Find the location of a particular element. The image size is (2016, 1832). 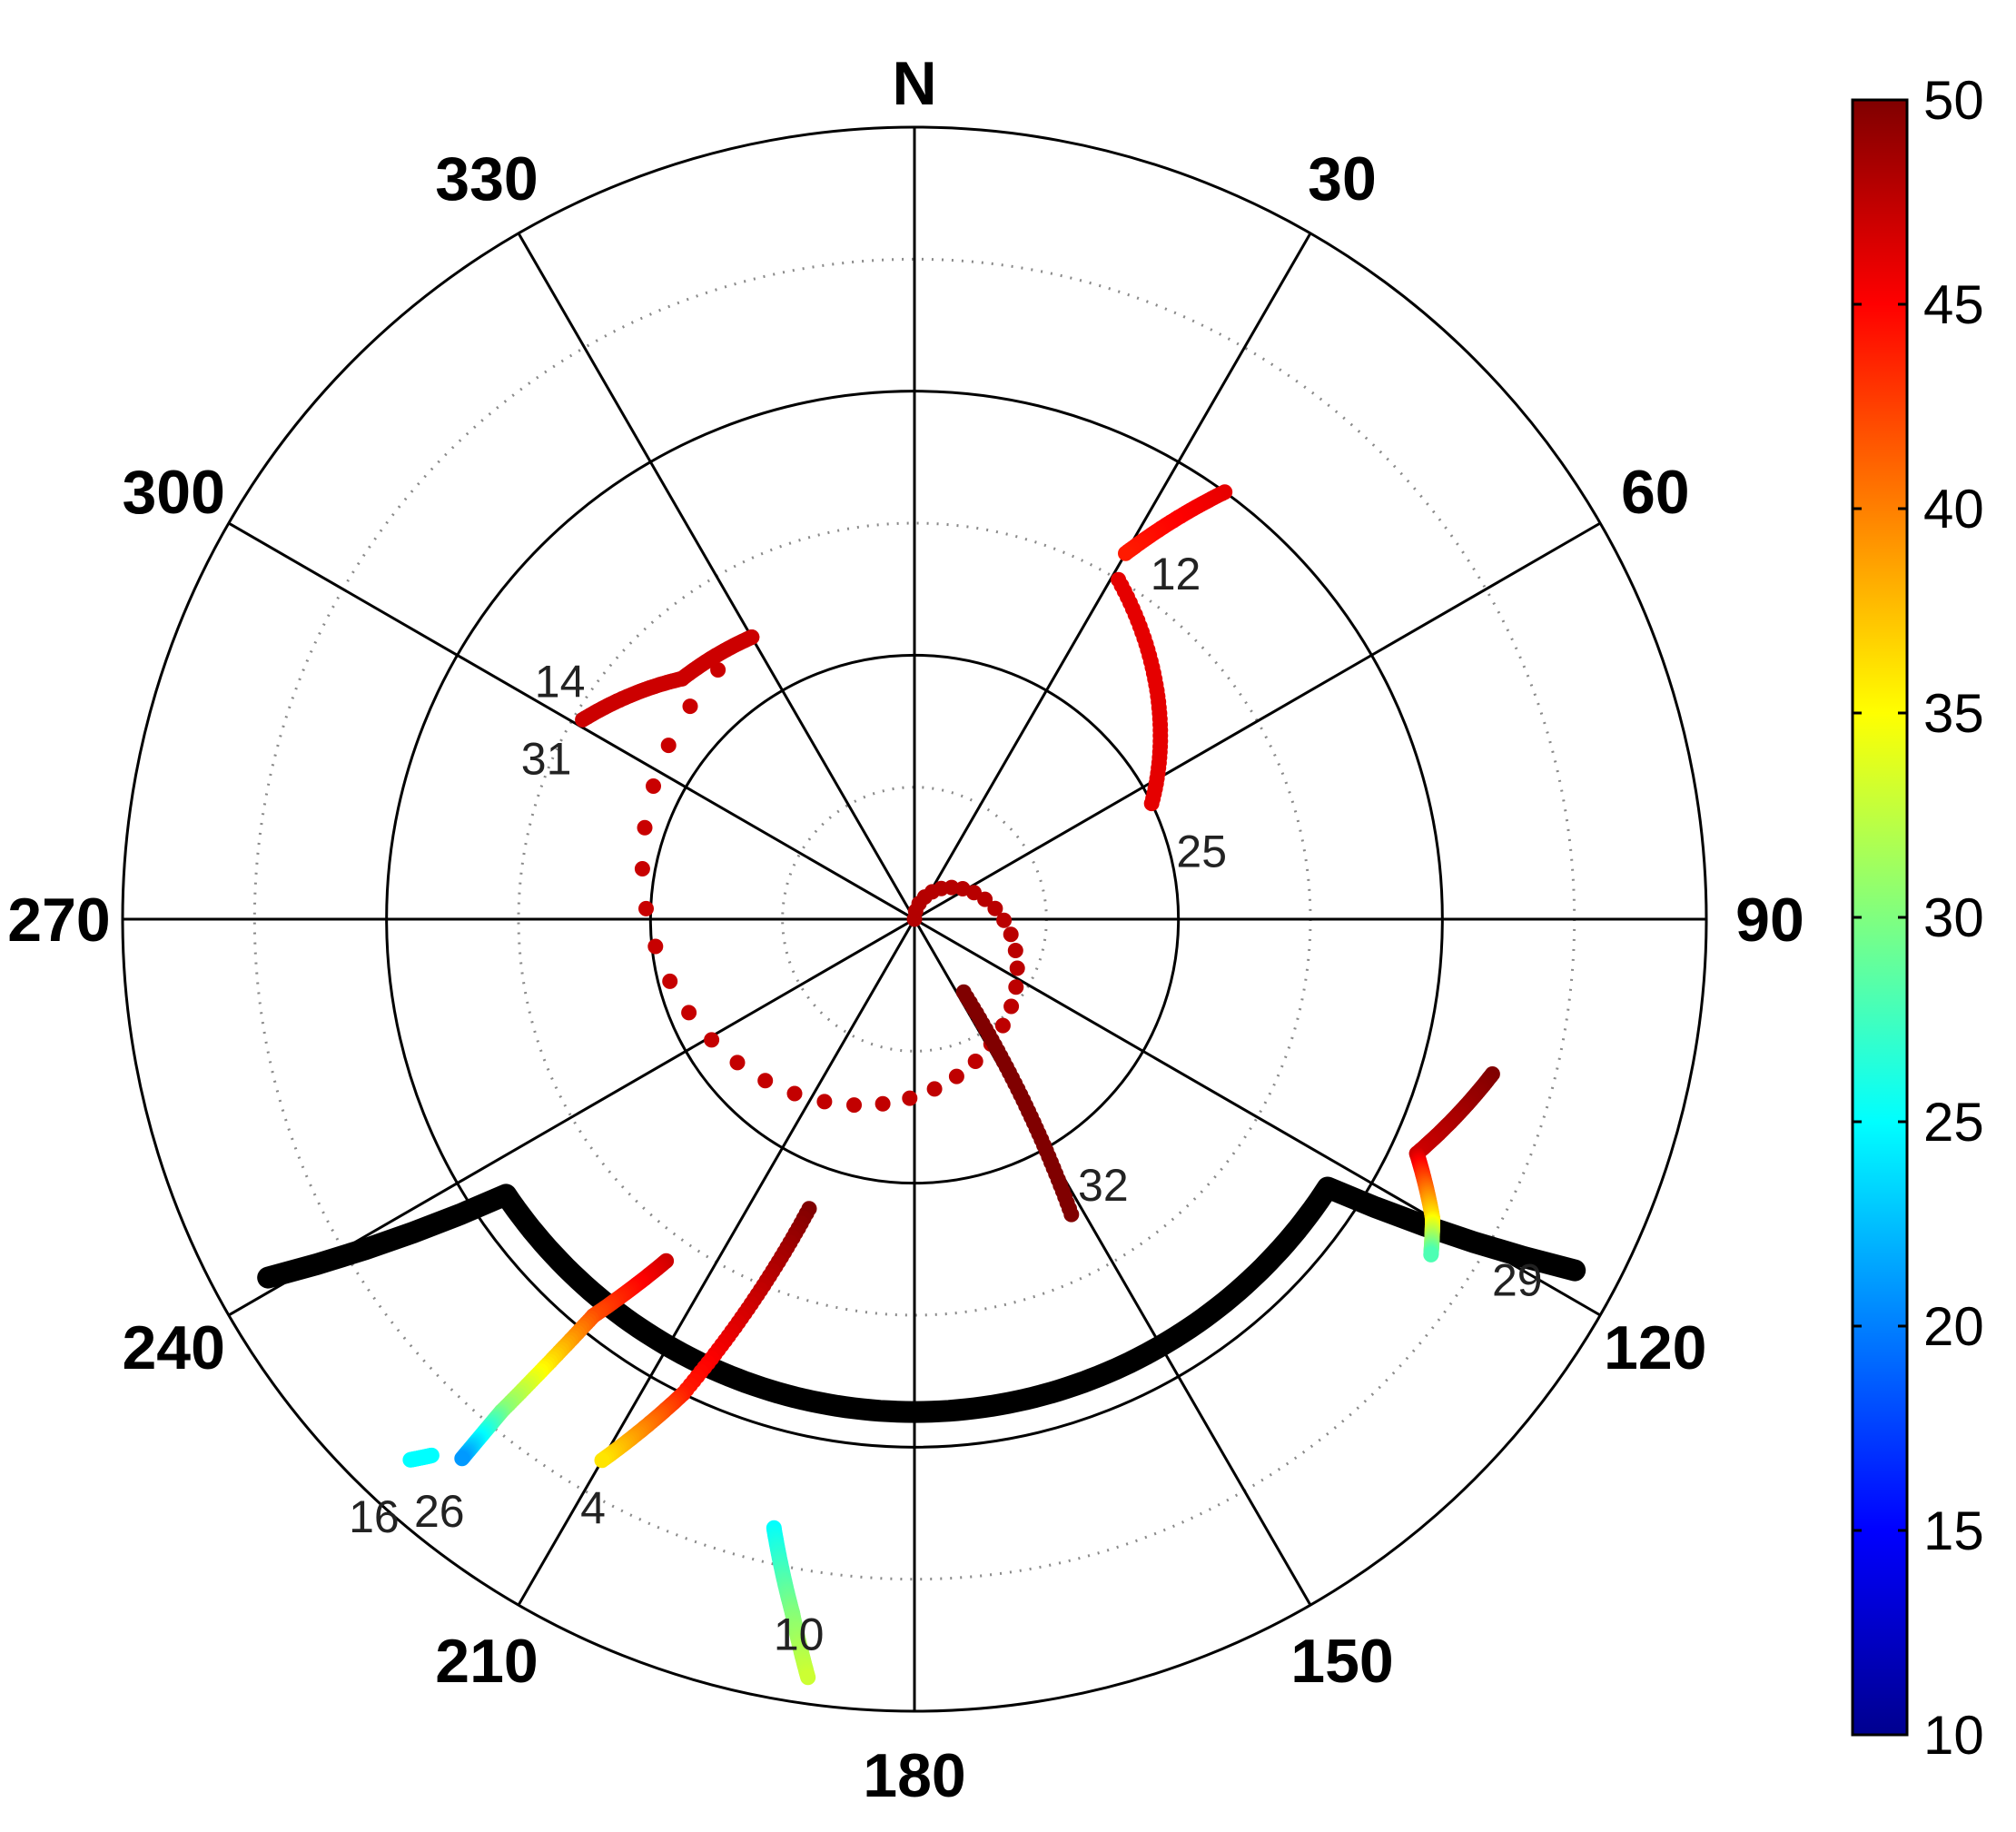

colorbar-label-50: 50 is located at coordinates (1954, 101).